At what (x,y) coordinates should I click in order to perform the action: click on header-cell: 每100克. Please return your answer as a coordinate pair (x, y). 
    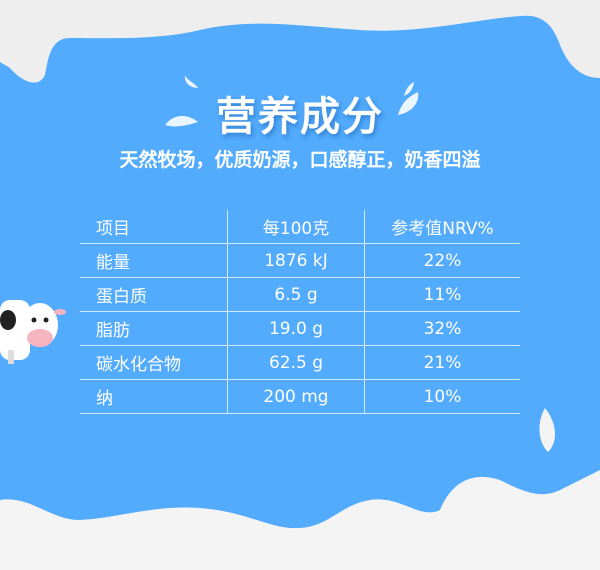
    Looking at the image, I should click on (296, 227).